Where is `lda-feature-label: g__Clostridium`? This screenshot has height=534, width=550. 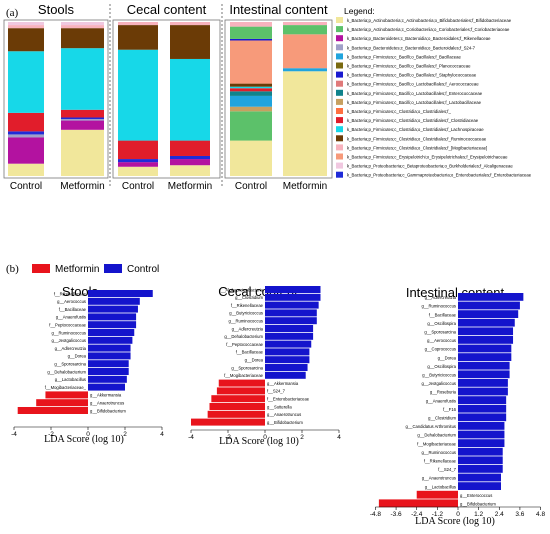
lda-feature-label: g__Clostridium is located at coordinates (442, 418).